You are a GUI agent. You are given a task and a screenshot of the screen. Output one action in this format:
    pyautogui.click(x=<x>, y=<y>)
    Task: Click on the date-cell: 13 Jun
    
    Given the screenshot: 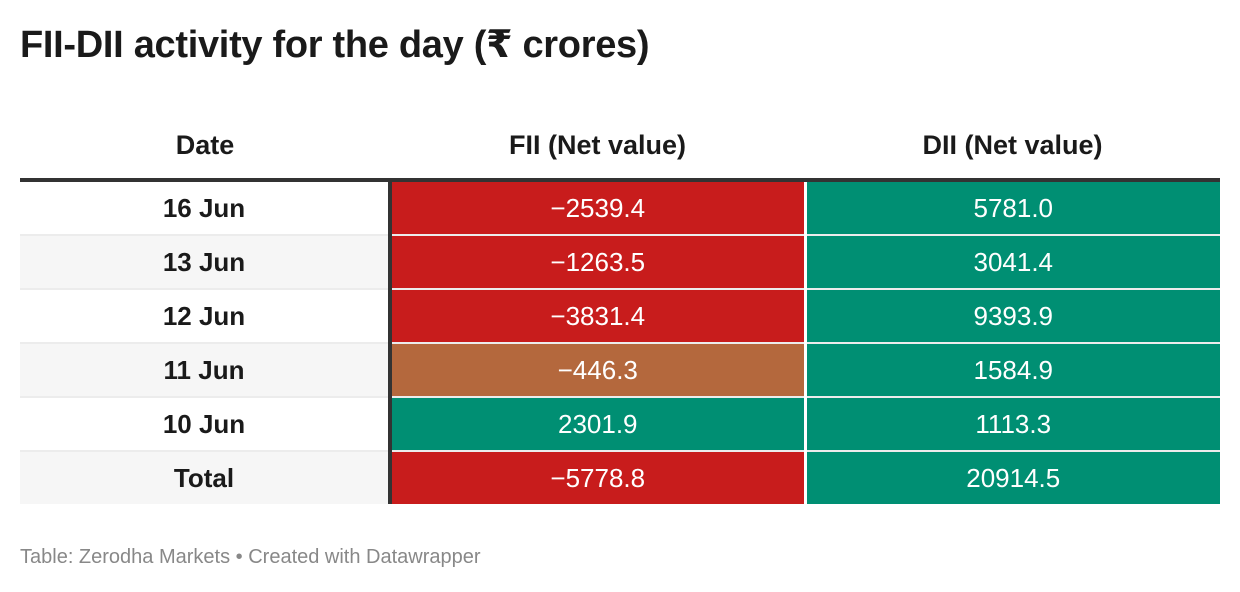 What is the action you would take?
    pyautogui.click(x=206, y=262)
    